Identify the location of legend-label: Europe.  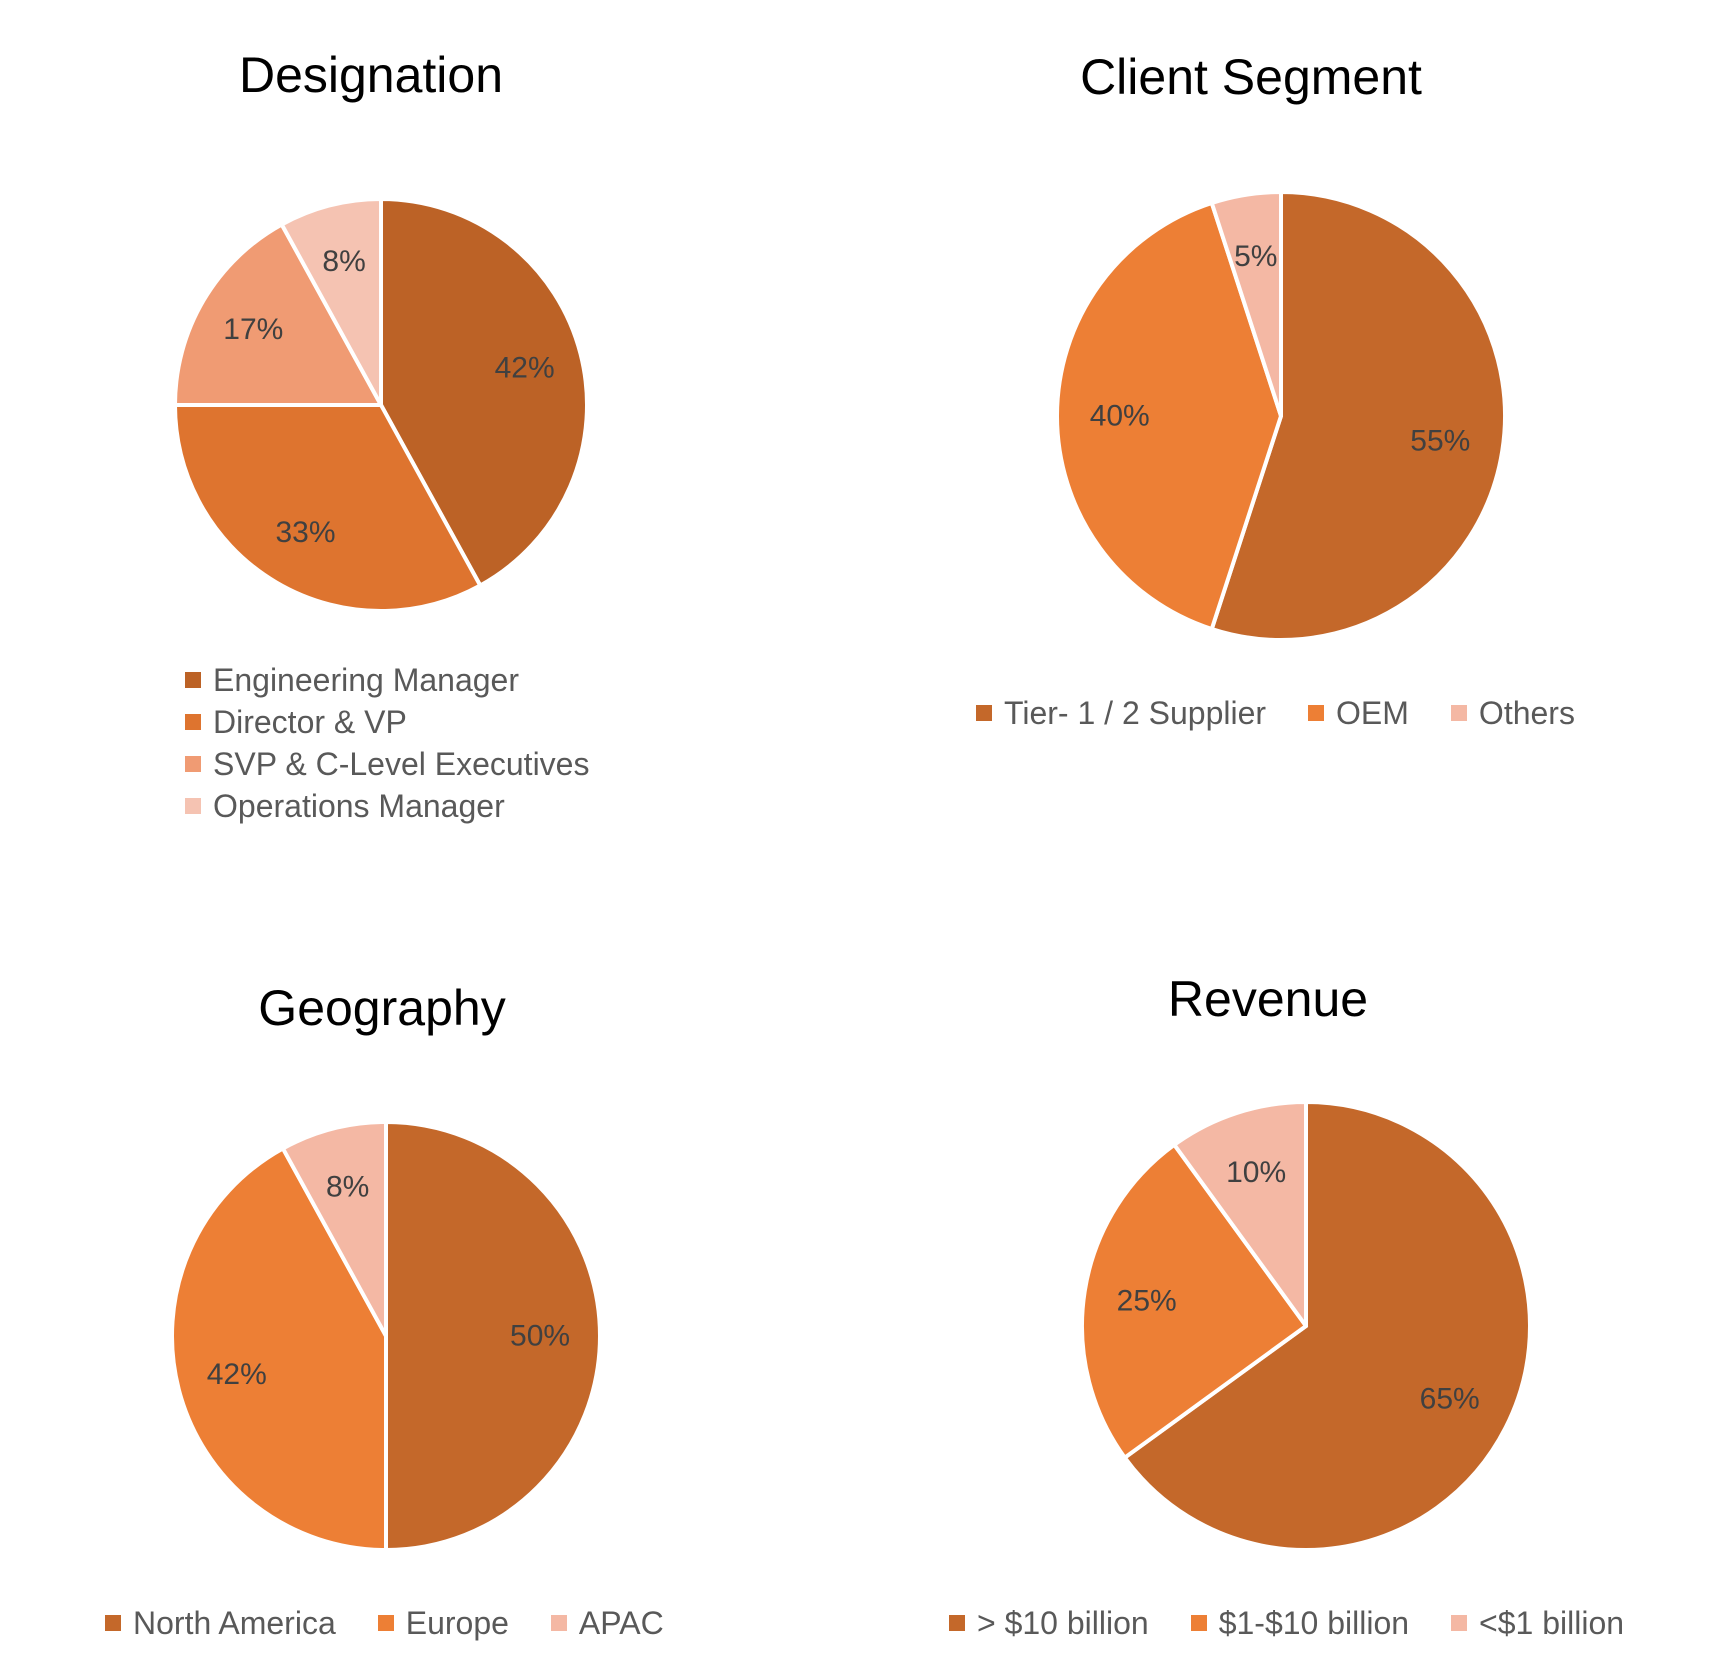
(457, 1623).